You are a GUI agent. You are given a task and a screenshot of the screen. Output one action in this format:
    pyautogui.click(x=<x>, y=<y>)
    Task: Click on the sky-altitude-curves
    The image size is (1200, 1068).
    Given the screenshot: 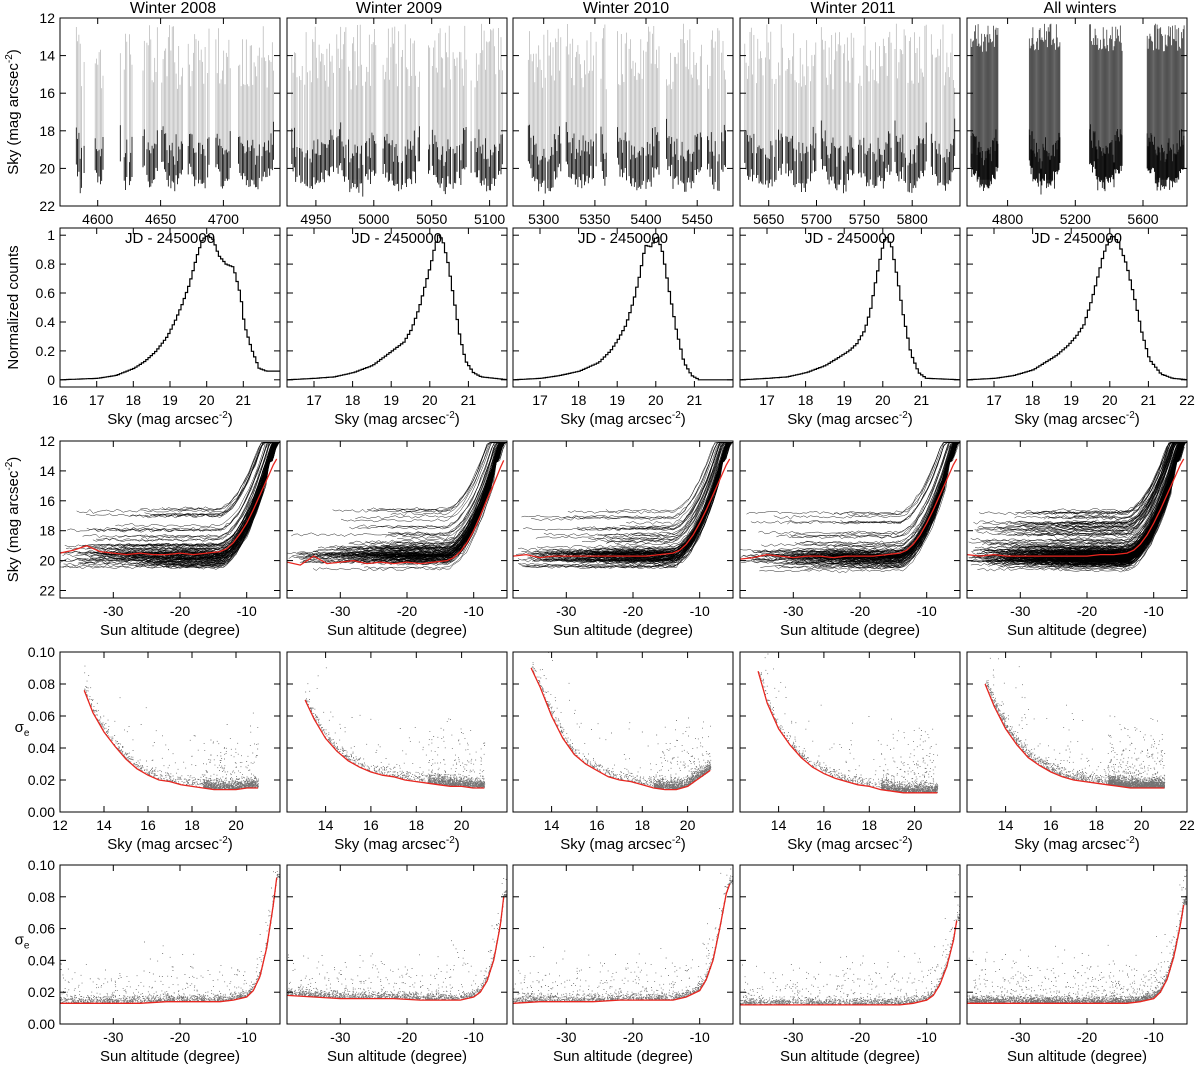 What is the action you would take?
    pyautogui.click(x=397, y=506)
    